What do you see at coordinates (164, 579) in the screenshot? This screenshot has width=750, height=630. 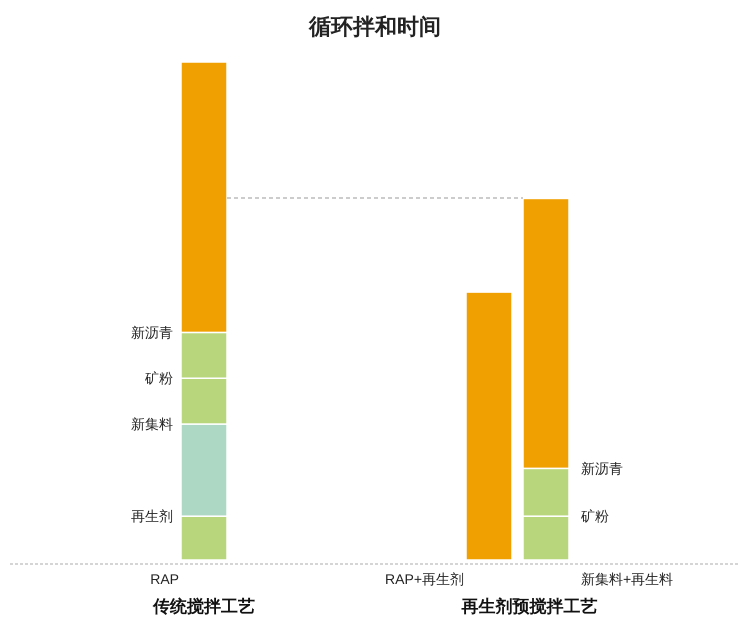 I see `x-tick-label: RAP` at bounding box center [164, 579].